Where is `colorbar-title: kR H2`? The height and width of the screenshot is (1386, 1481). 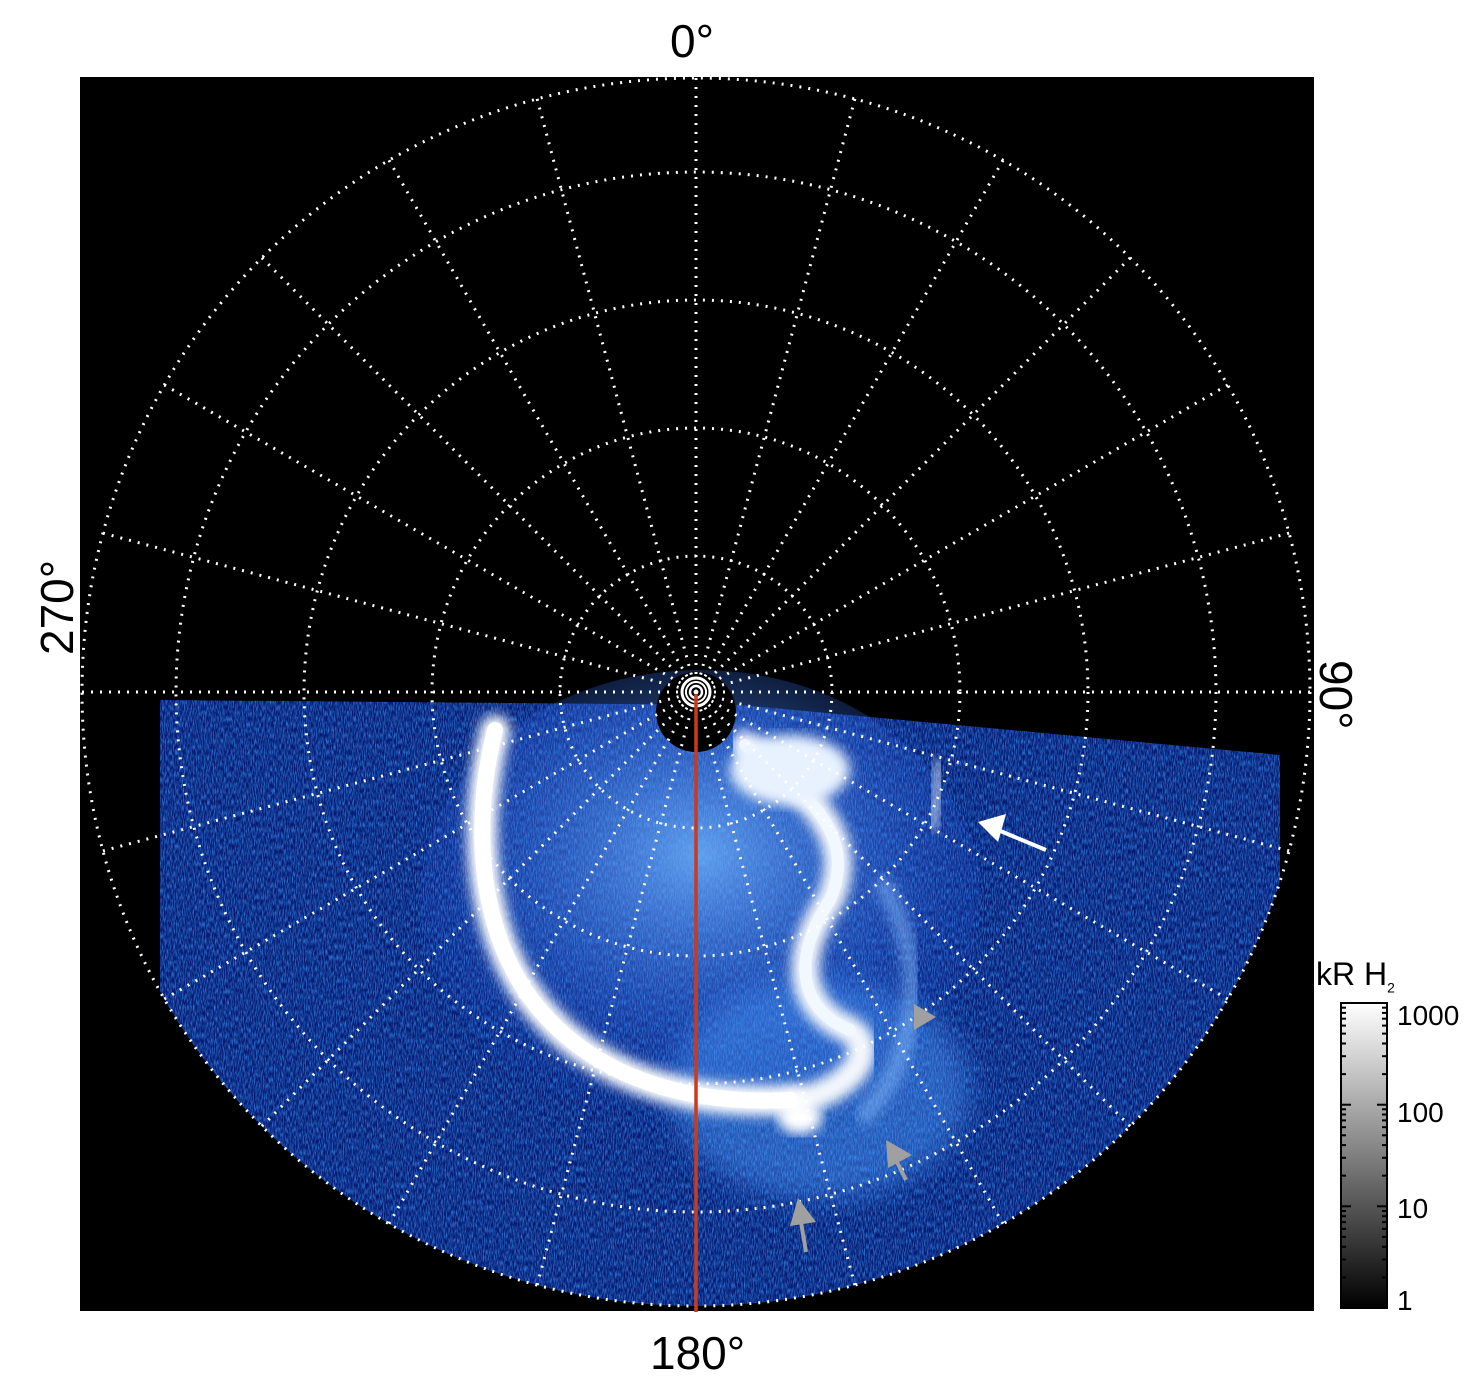
colorbar-title: kR H2 is located at coordinates (1355, 975).